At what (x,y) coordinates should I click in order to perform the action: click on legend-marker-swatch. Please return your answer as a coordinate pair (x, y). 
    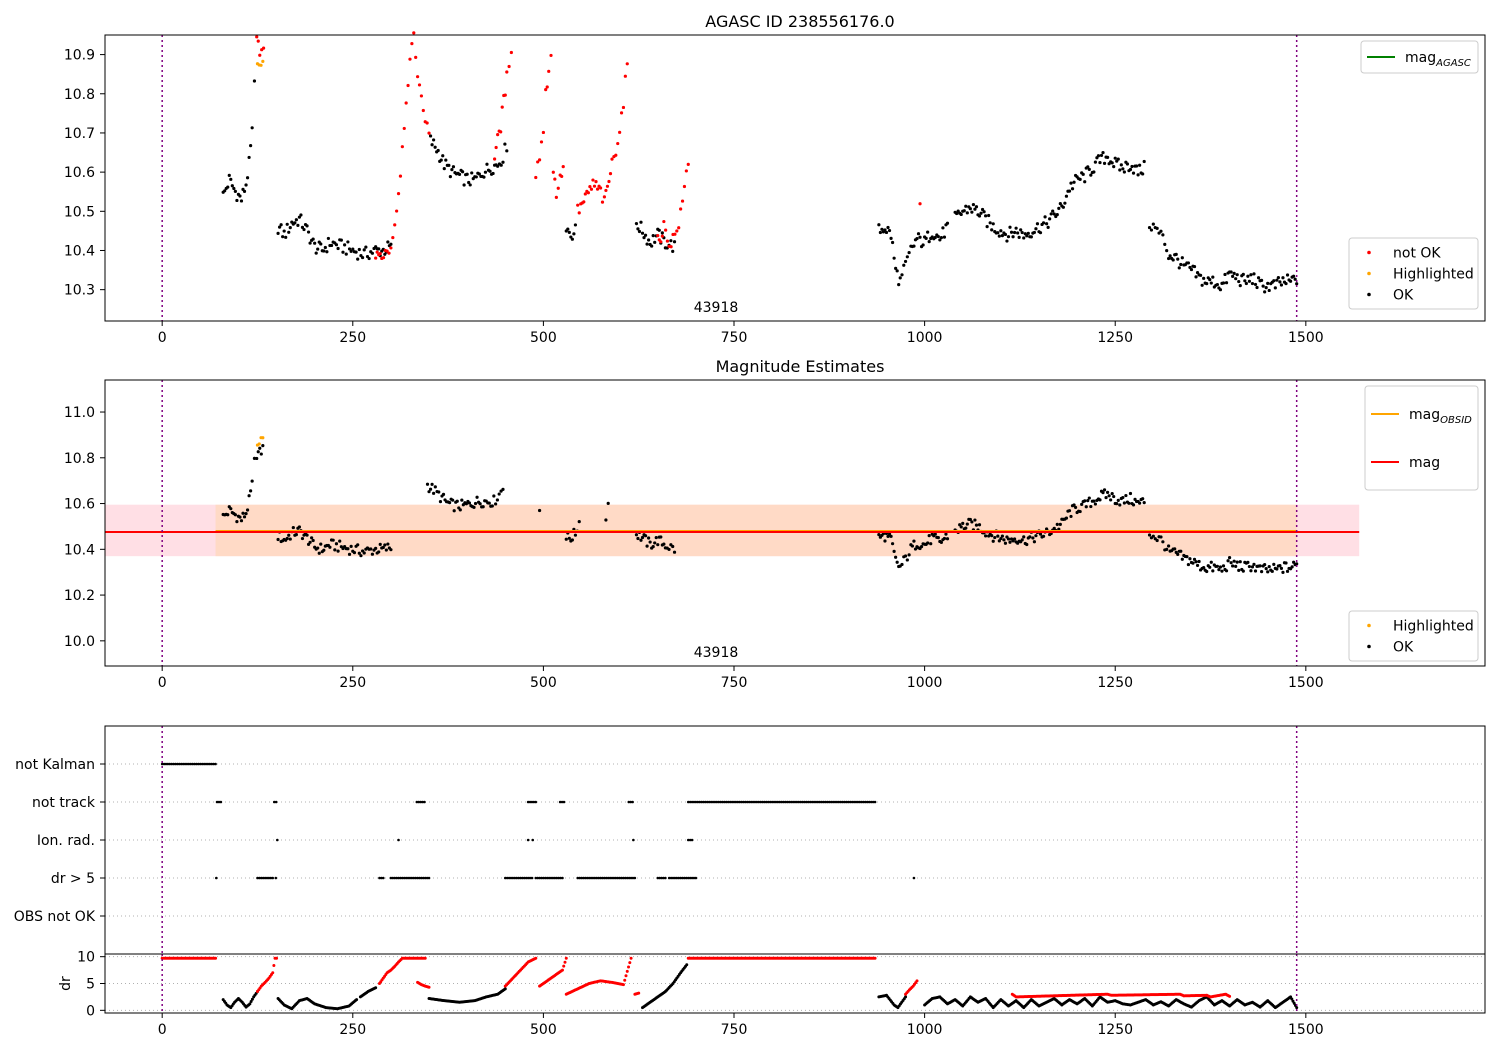
    Looking at the image, I should click on (1369, 273).